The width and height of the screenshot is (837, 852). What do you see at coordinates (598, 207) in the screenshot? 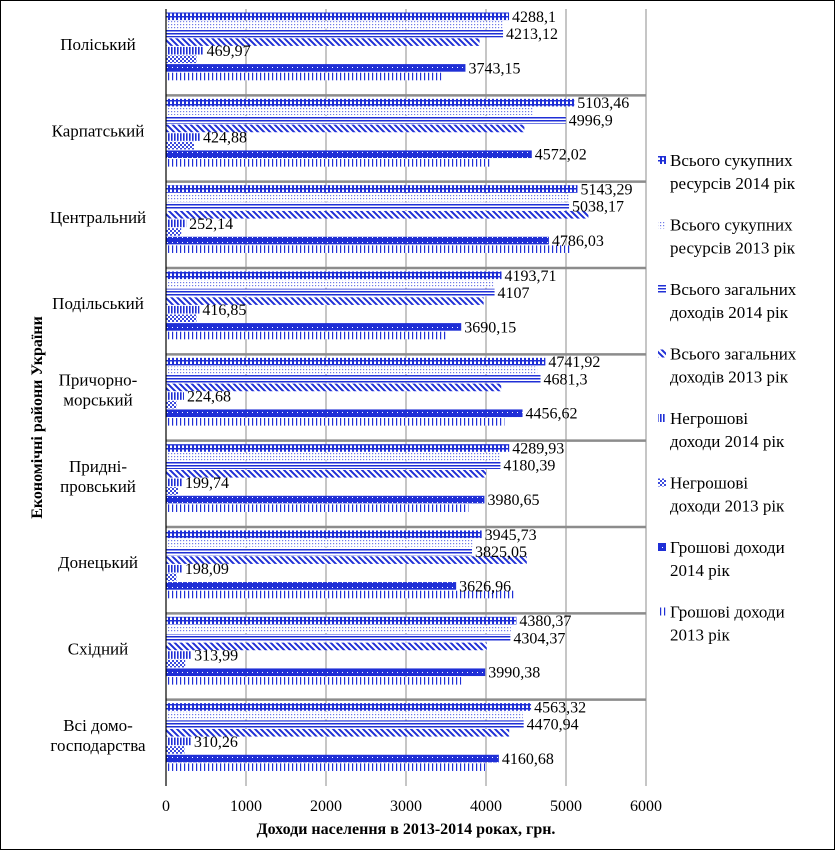
I see `data-label: 5038,17` at bounding box center [598, 207].